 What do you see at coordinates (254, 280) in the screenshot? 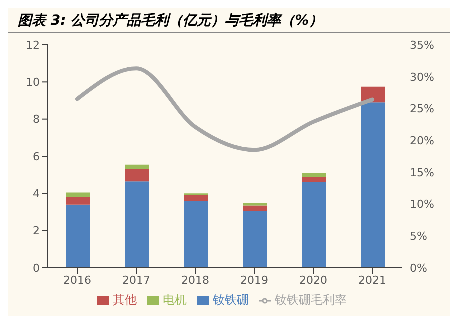
I see `x-tick-label: 2019` at bounding box center [254, 280].